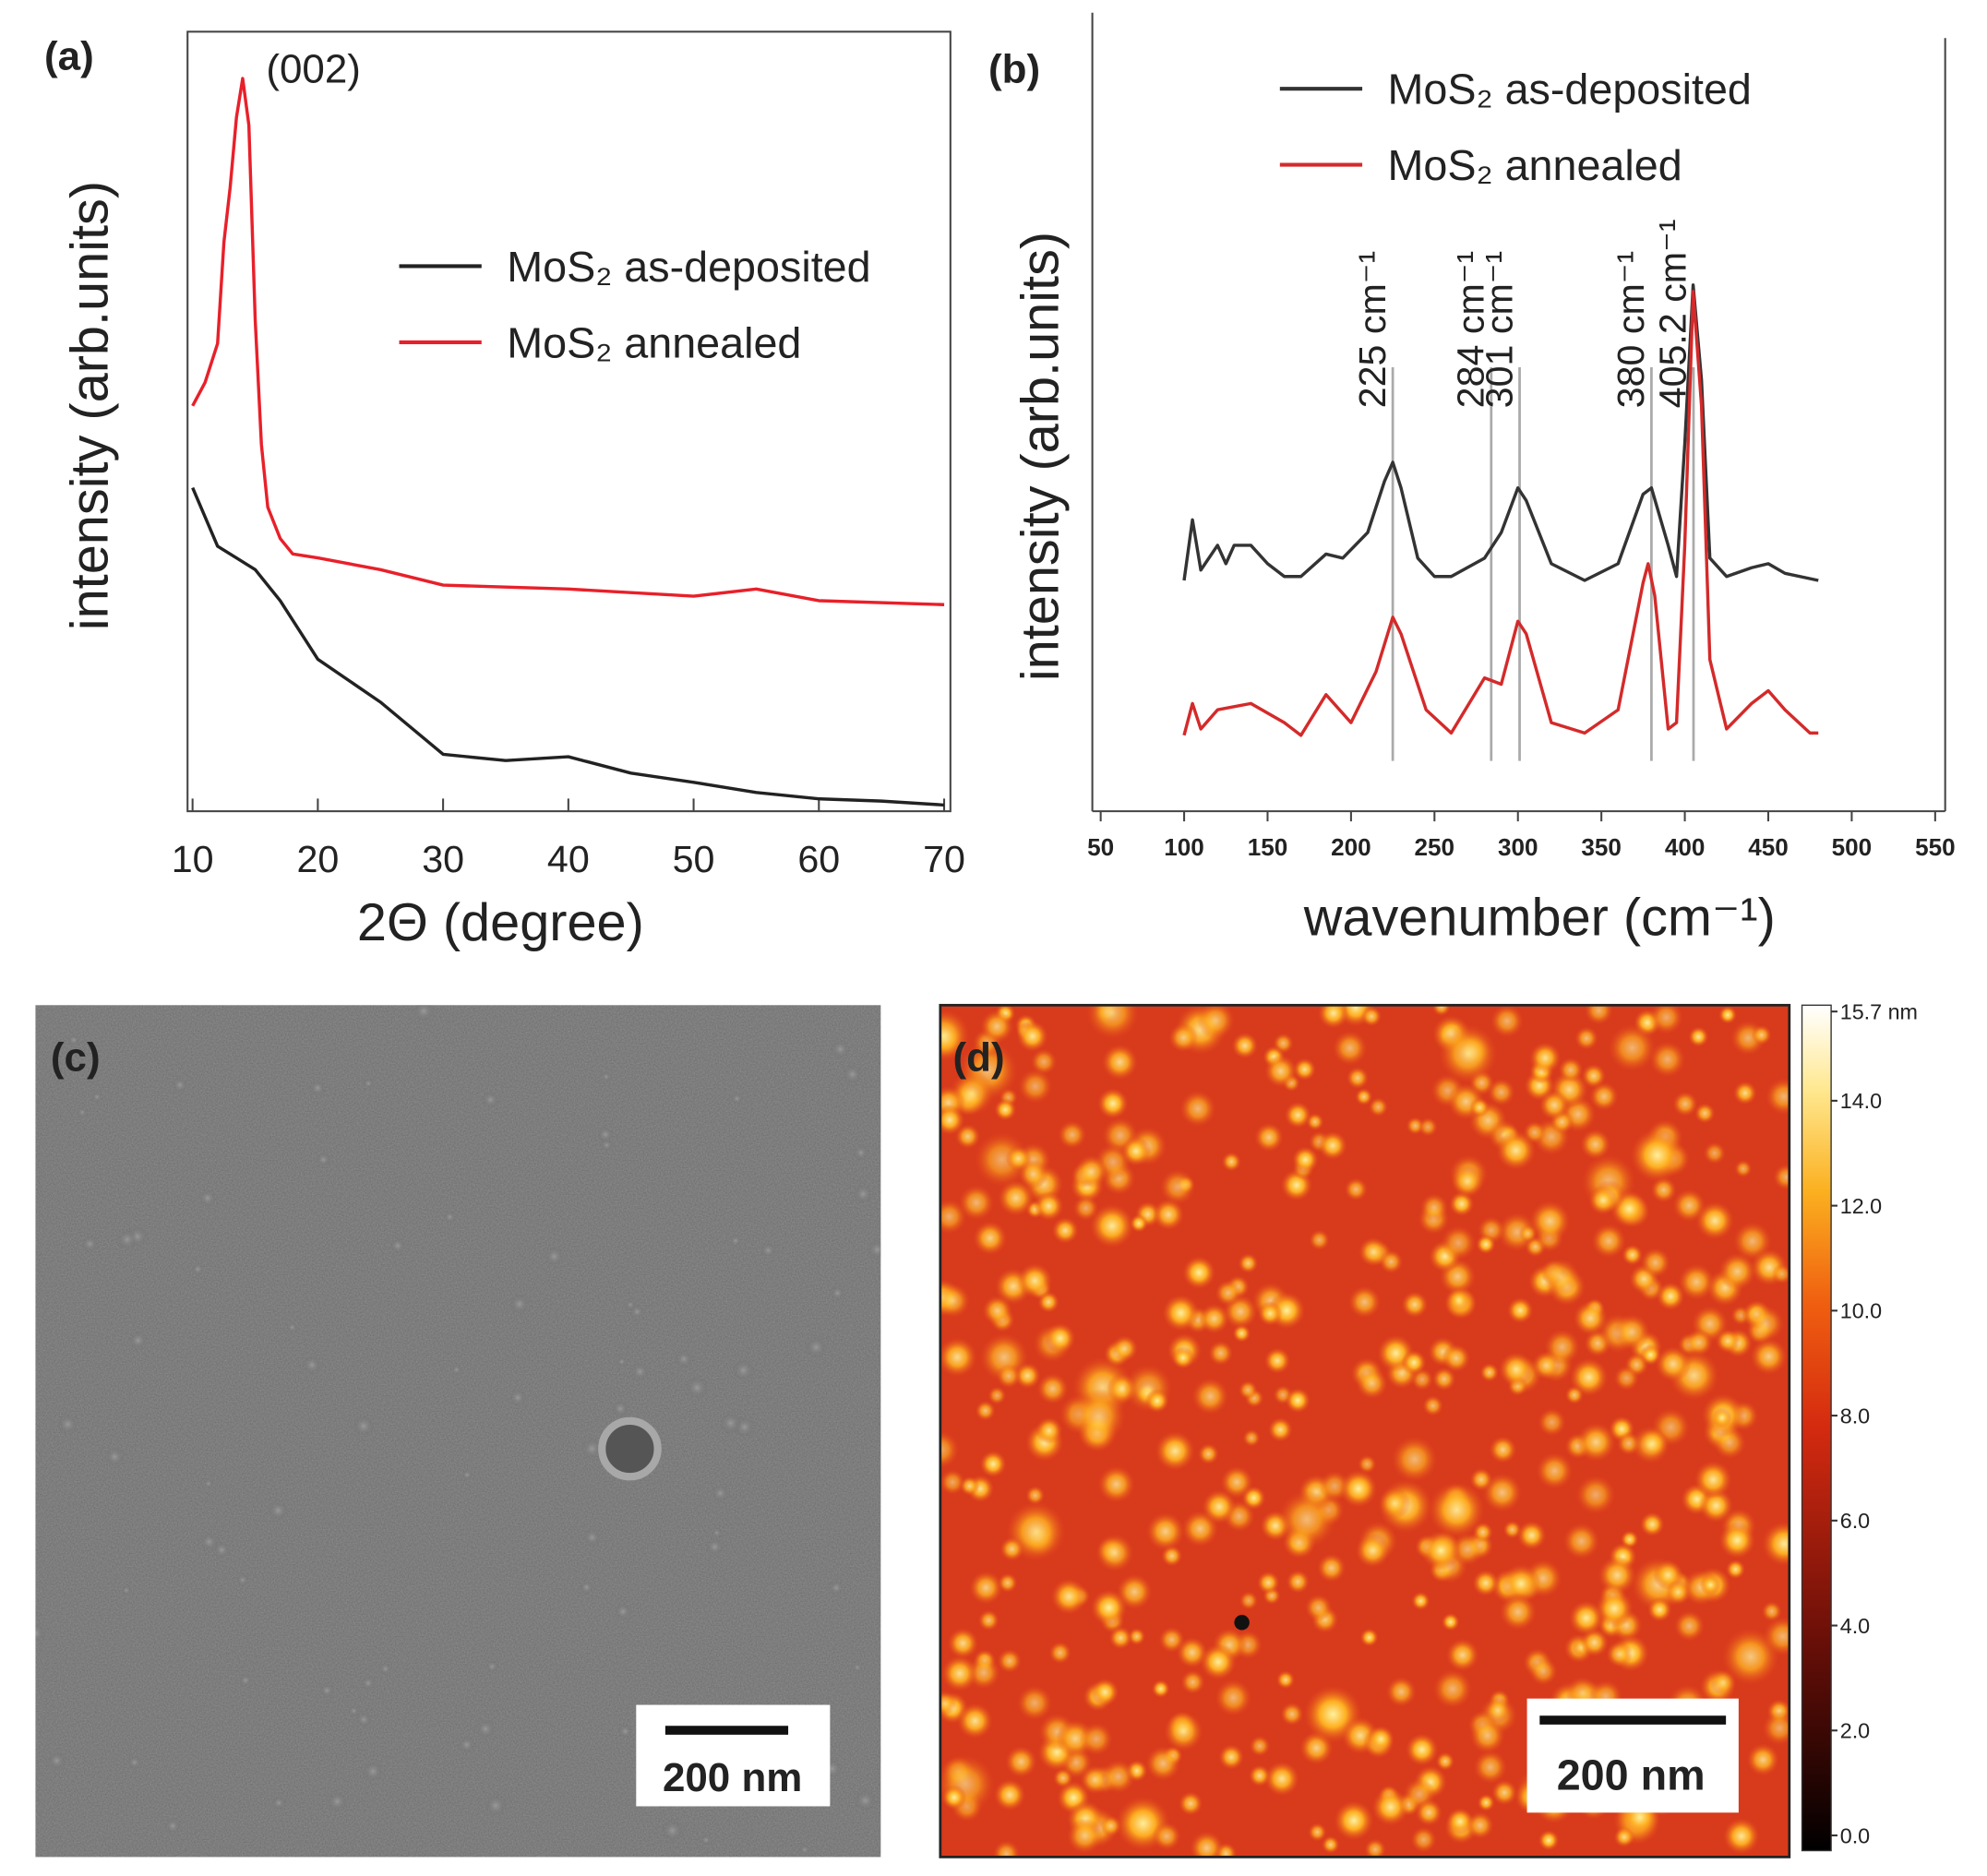 The height and width of the screenshot is (1876, 1987). What do you see at coordinates (1242, 1623) in the screenshot?
I see `afm-pit` at bounding box center [1242, 1623].